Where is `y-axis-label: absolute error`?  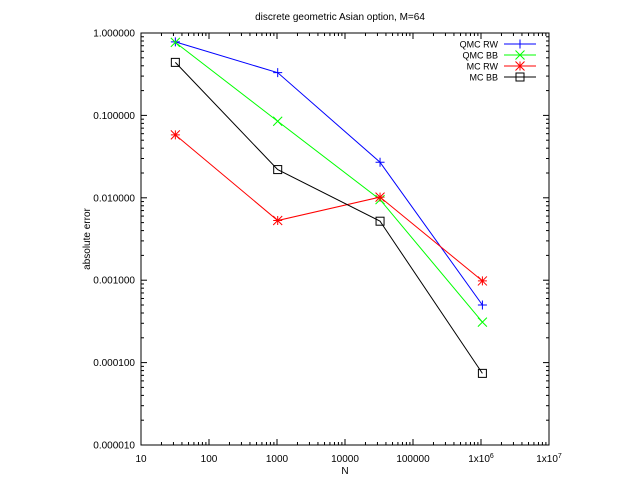 y-axis-label: absolute error is located at coordinates (87, 238).